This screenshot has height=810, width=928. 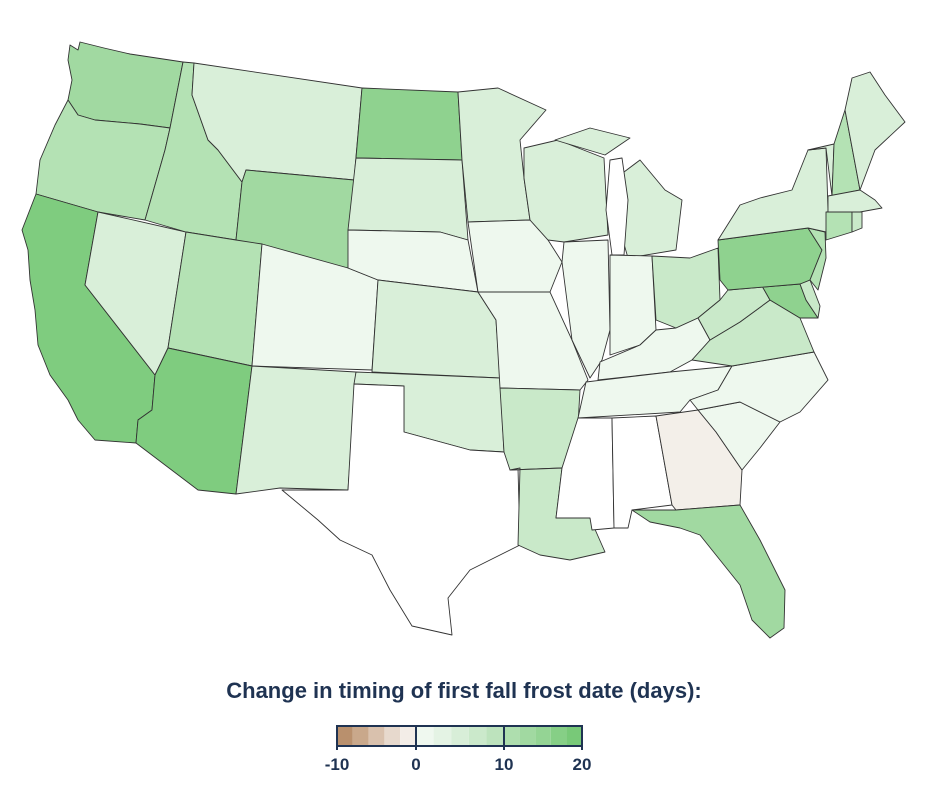 I want to click on legend-label-10: 10, so click(x=504, y=764).